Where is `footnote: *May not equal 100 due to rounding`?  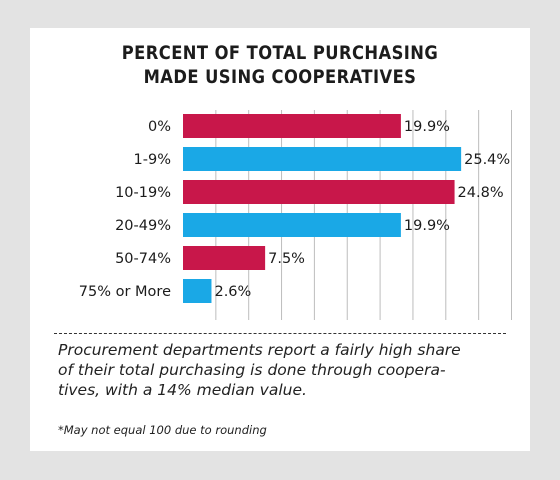
footnote: *May not equal 100 due to rounding is located at coordinates (162, 430).